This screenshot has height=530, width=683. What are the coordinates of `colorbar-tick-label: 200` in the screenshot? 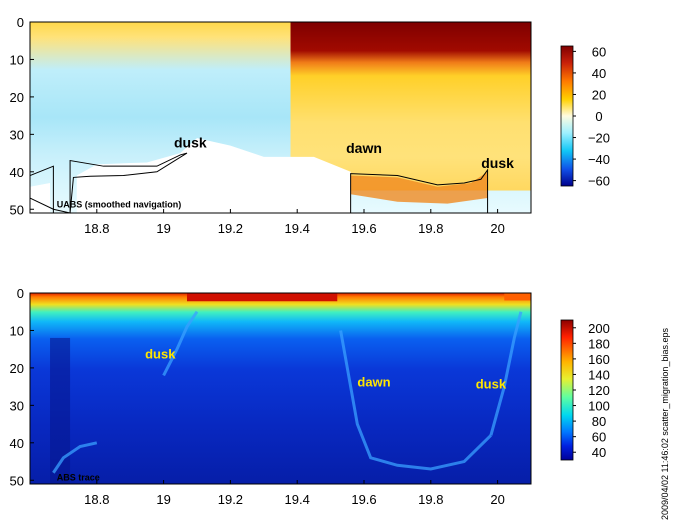 It's located at (599, 328).